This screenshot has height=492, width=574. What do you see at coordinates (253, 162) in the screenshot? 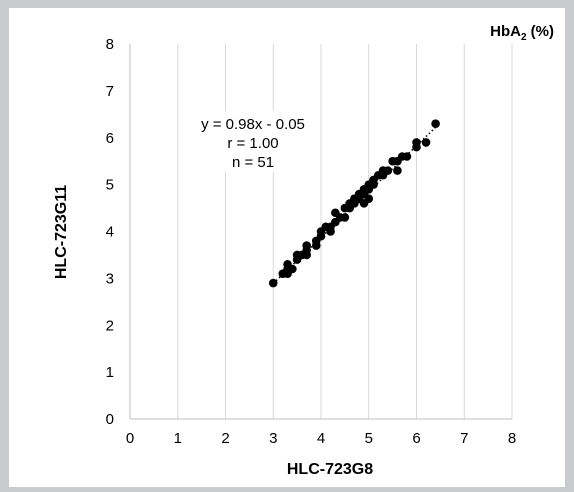
I see `sample-count: n = 51` at bounding box center [253, 162].